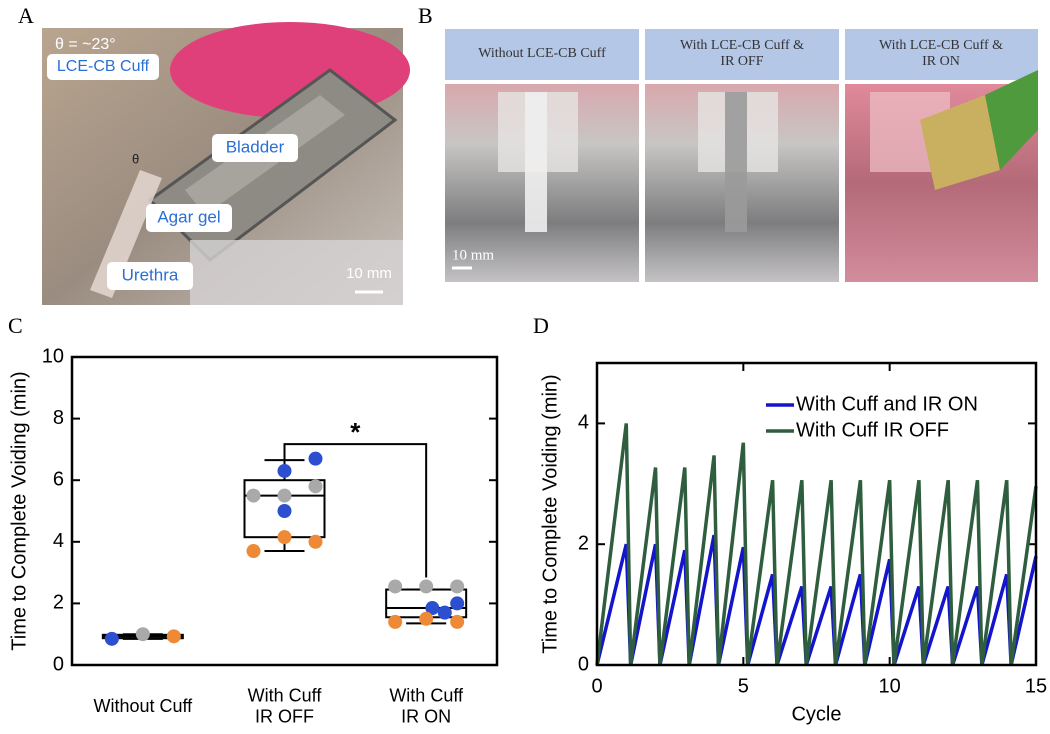  Describe the element at coordinates (15, 325) in the screenshot. I see `panel-label: C` at that location.